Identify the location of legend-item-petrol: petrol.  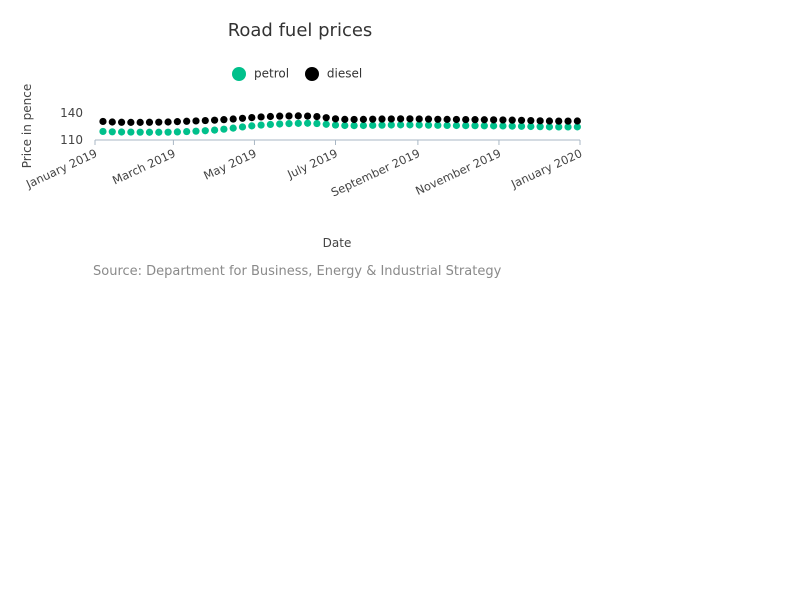
(260, 73).